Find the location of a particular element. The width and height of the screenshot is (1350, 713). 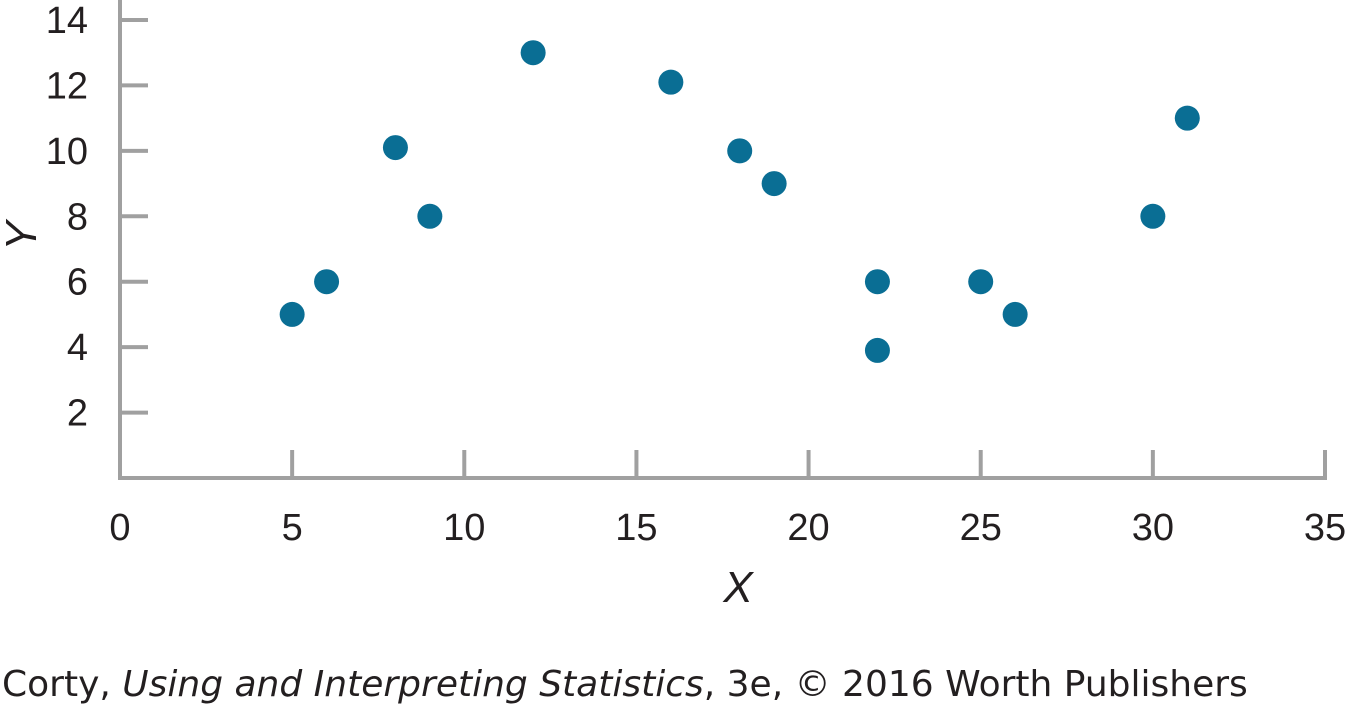

y-tick-label: 8 is located at coordinates (77, 217).